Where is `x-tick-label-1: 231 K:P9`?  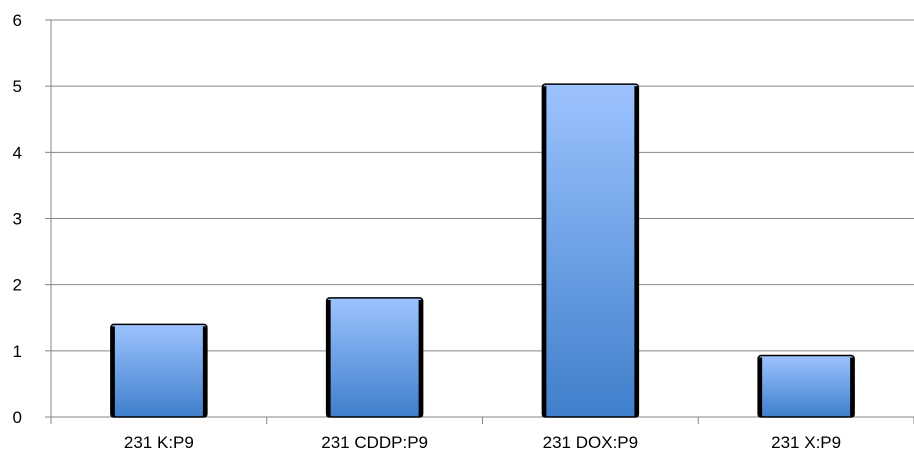 x-tick-label-1: 231 K:P9 is located at coordinates (159, 442).